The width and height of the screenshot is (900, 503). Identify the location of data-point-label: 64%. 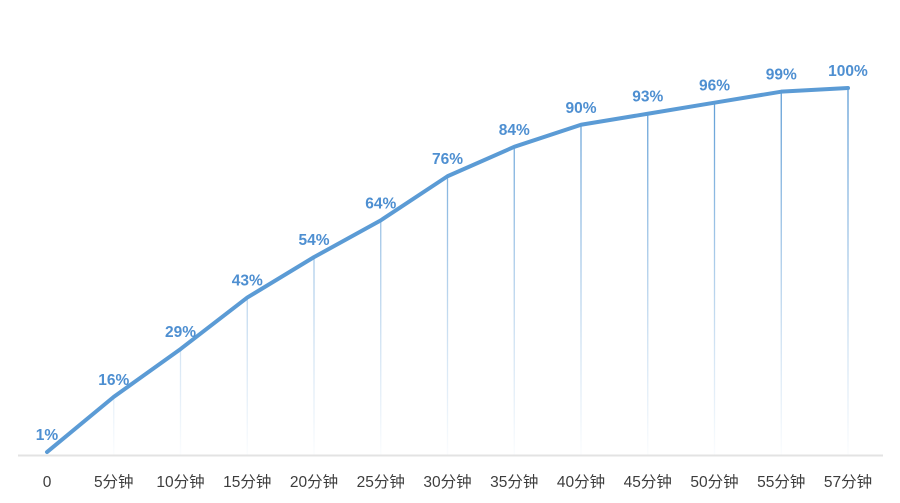
(380, 203).